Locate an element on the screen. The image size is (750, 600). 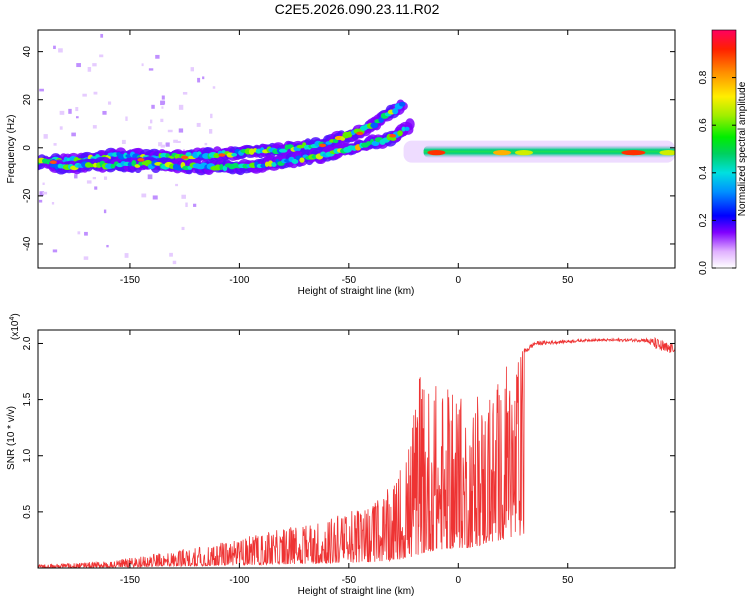
colorbar-tick-label: 0.2 is located at coordinates (703, 220).